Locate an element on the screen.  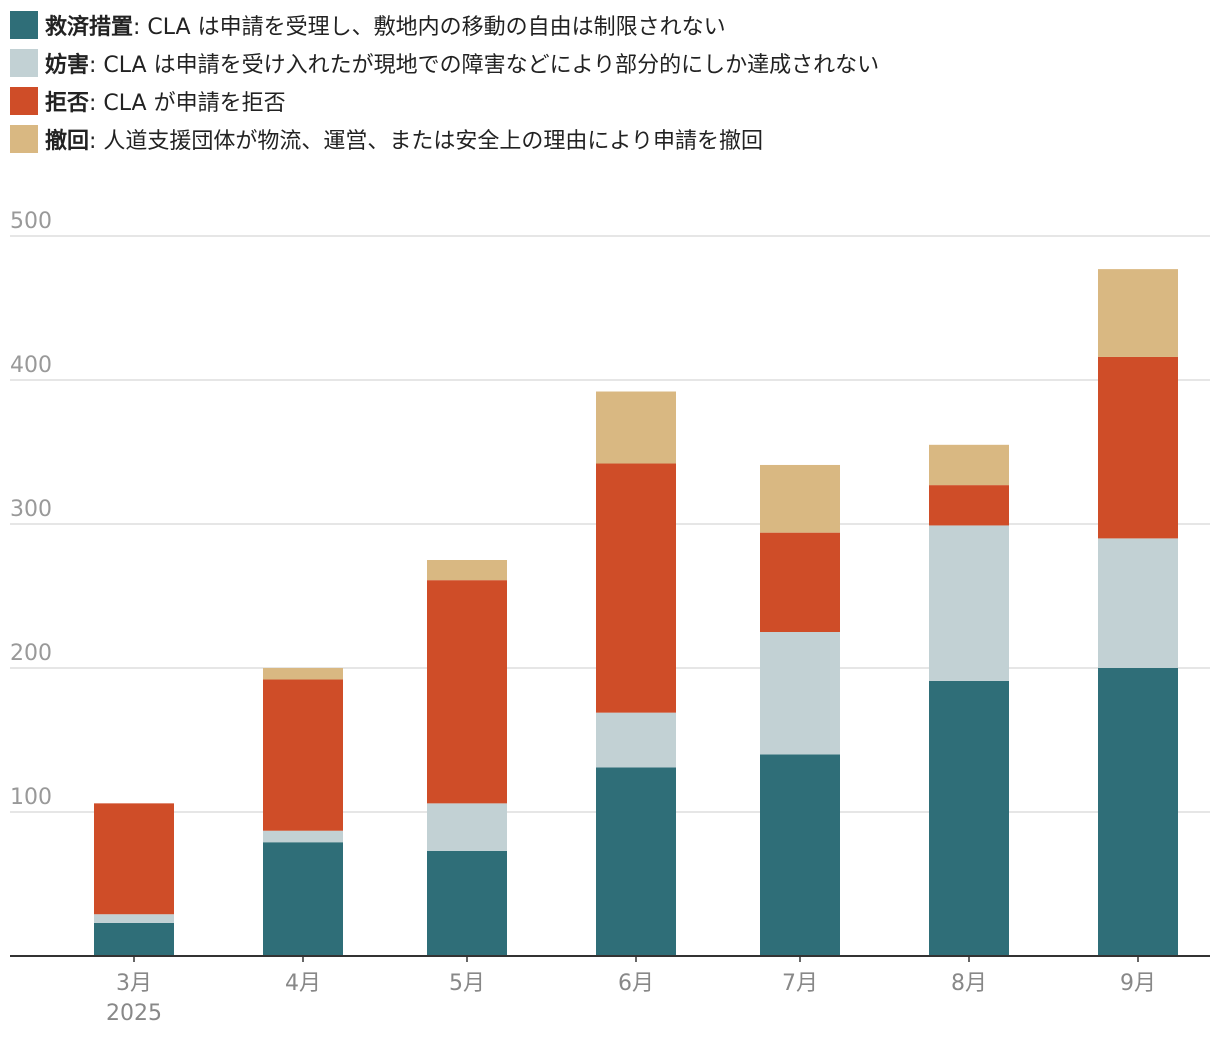
legend-desc-obstruction: : CLA は申請を受け入れたが現地での障害などにより部分的にしか達成されない is located at coordinates (484, 65).